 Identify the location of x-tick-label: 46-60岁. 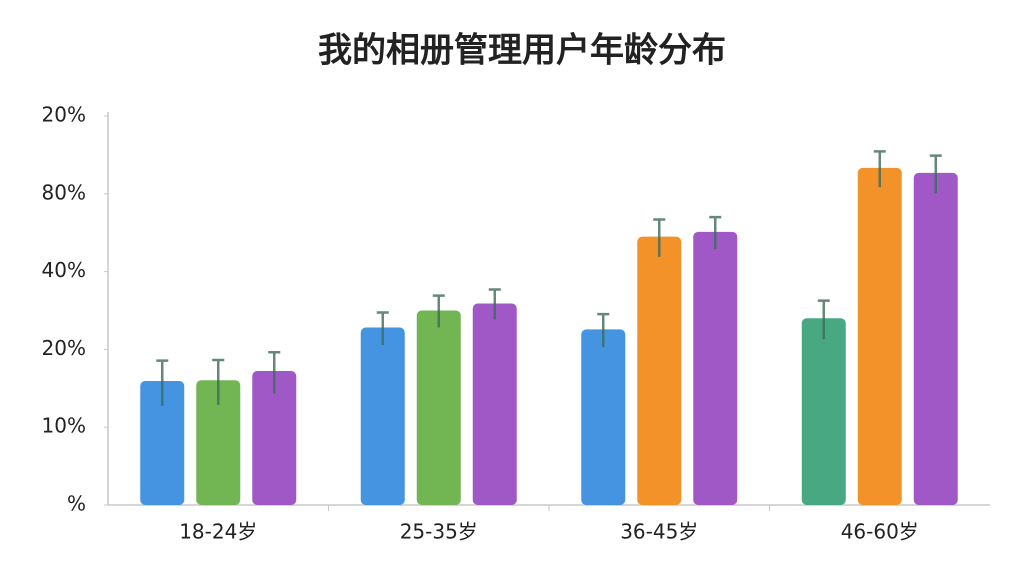
(880, 532).